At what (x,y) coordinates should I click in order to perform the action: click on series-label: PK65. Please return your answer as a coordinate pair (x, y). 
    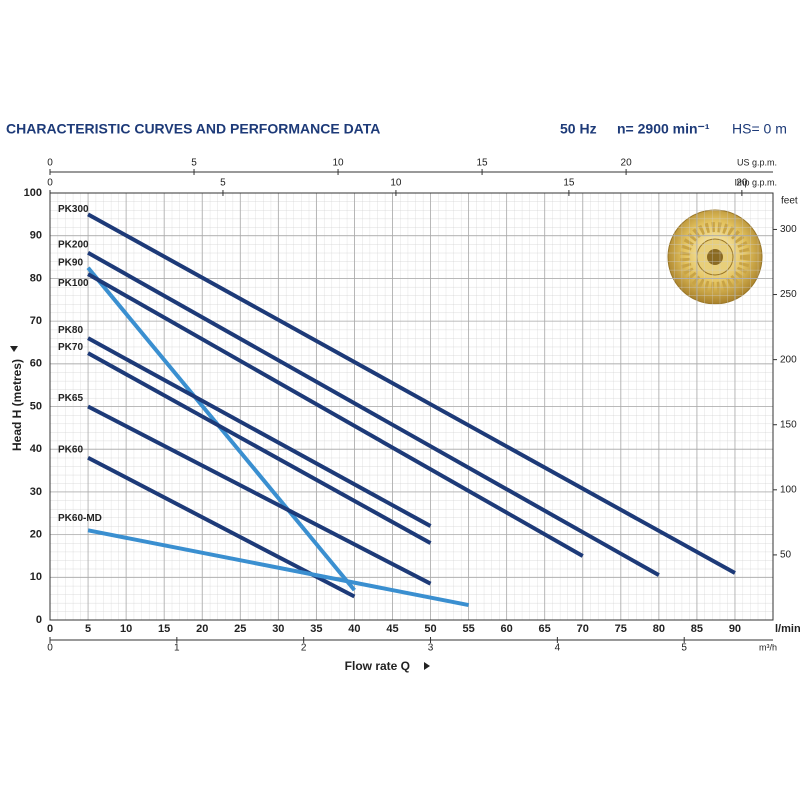
    Looking at the image, I should click on (70, 398).